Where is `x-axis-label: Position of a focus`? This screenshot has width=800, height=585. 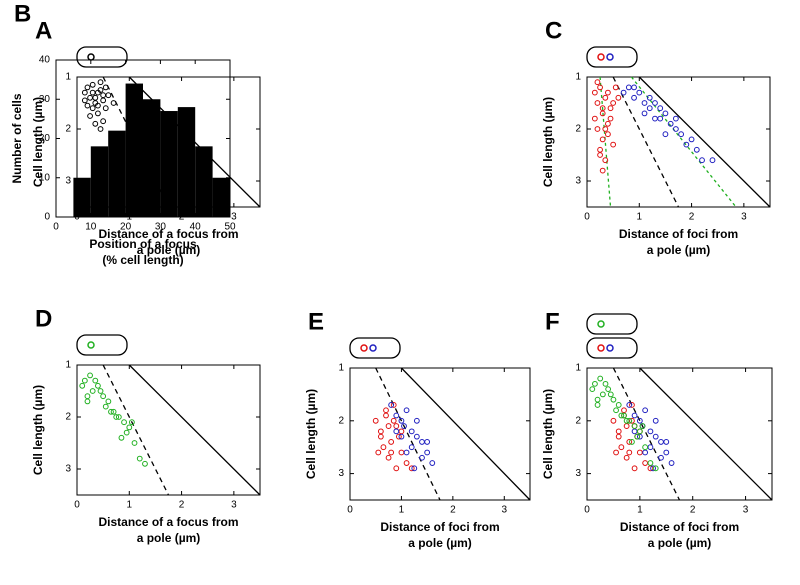 x-axis-label: Position of a focus is located at coordinates (143, 244).